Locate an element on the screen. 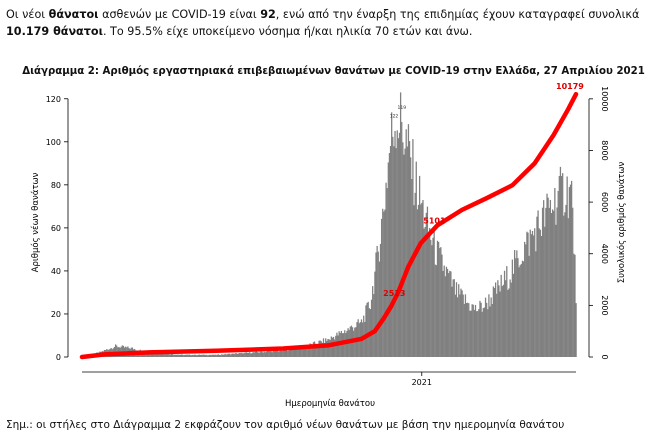 This screenshot has width=667, height=442. left-axis-tick-label: 0 is located at coordinates (58, 357).